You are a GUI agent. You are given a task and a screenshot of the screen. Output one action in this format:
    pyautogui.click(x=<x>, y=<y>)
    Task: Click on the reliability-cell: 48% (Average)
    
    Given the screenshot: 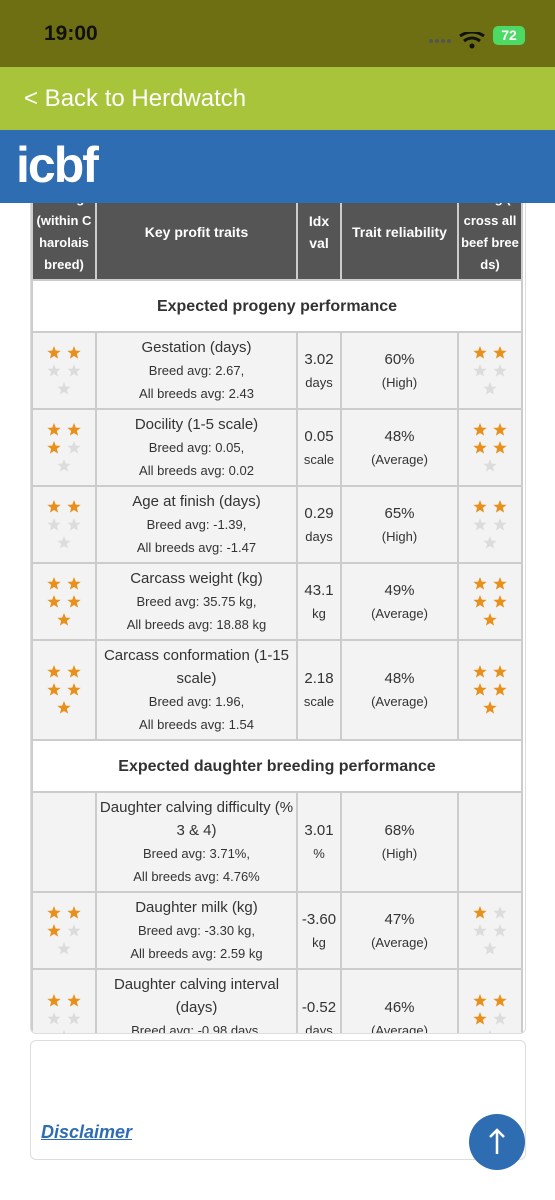 What is the action you would take?
    pyautogui.click(x=399, y=447)
    